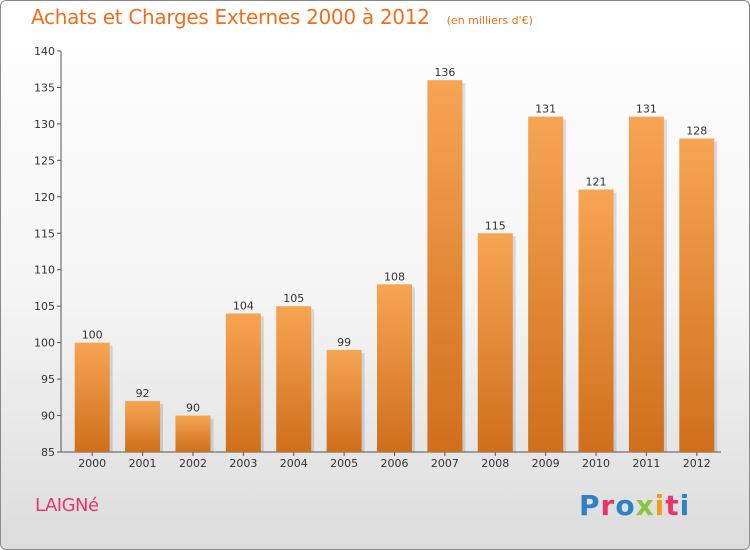 The image size is (750, 550). I want to click on data-label: 99, so click(344, 342).